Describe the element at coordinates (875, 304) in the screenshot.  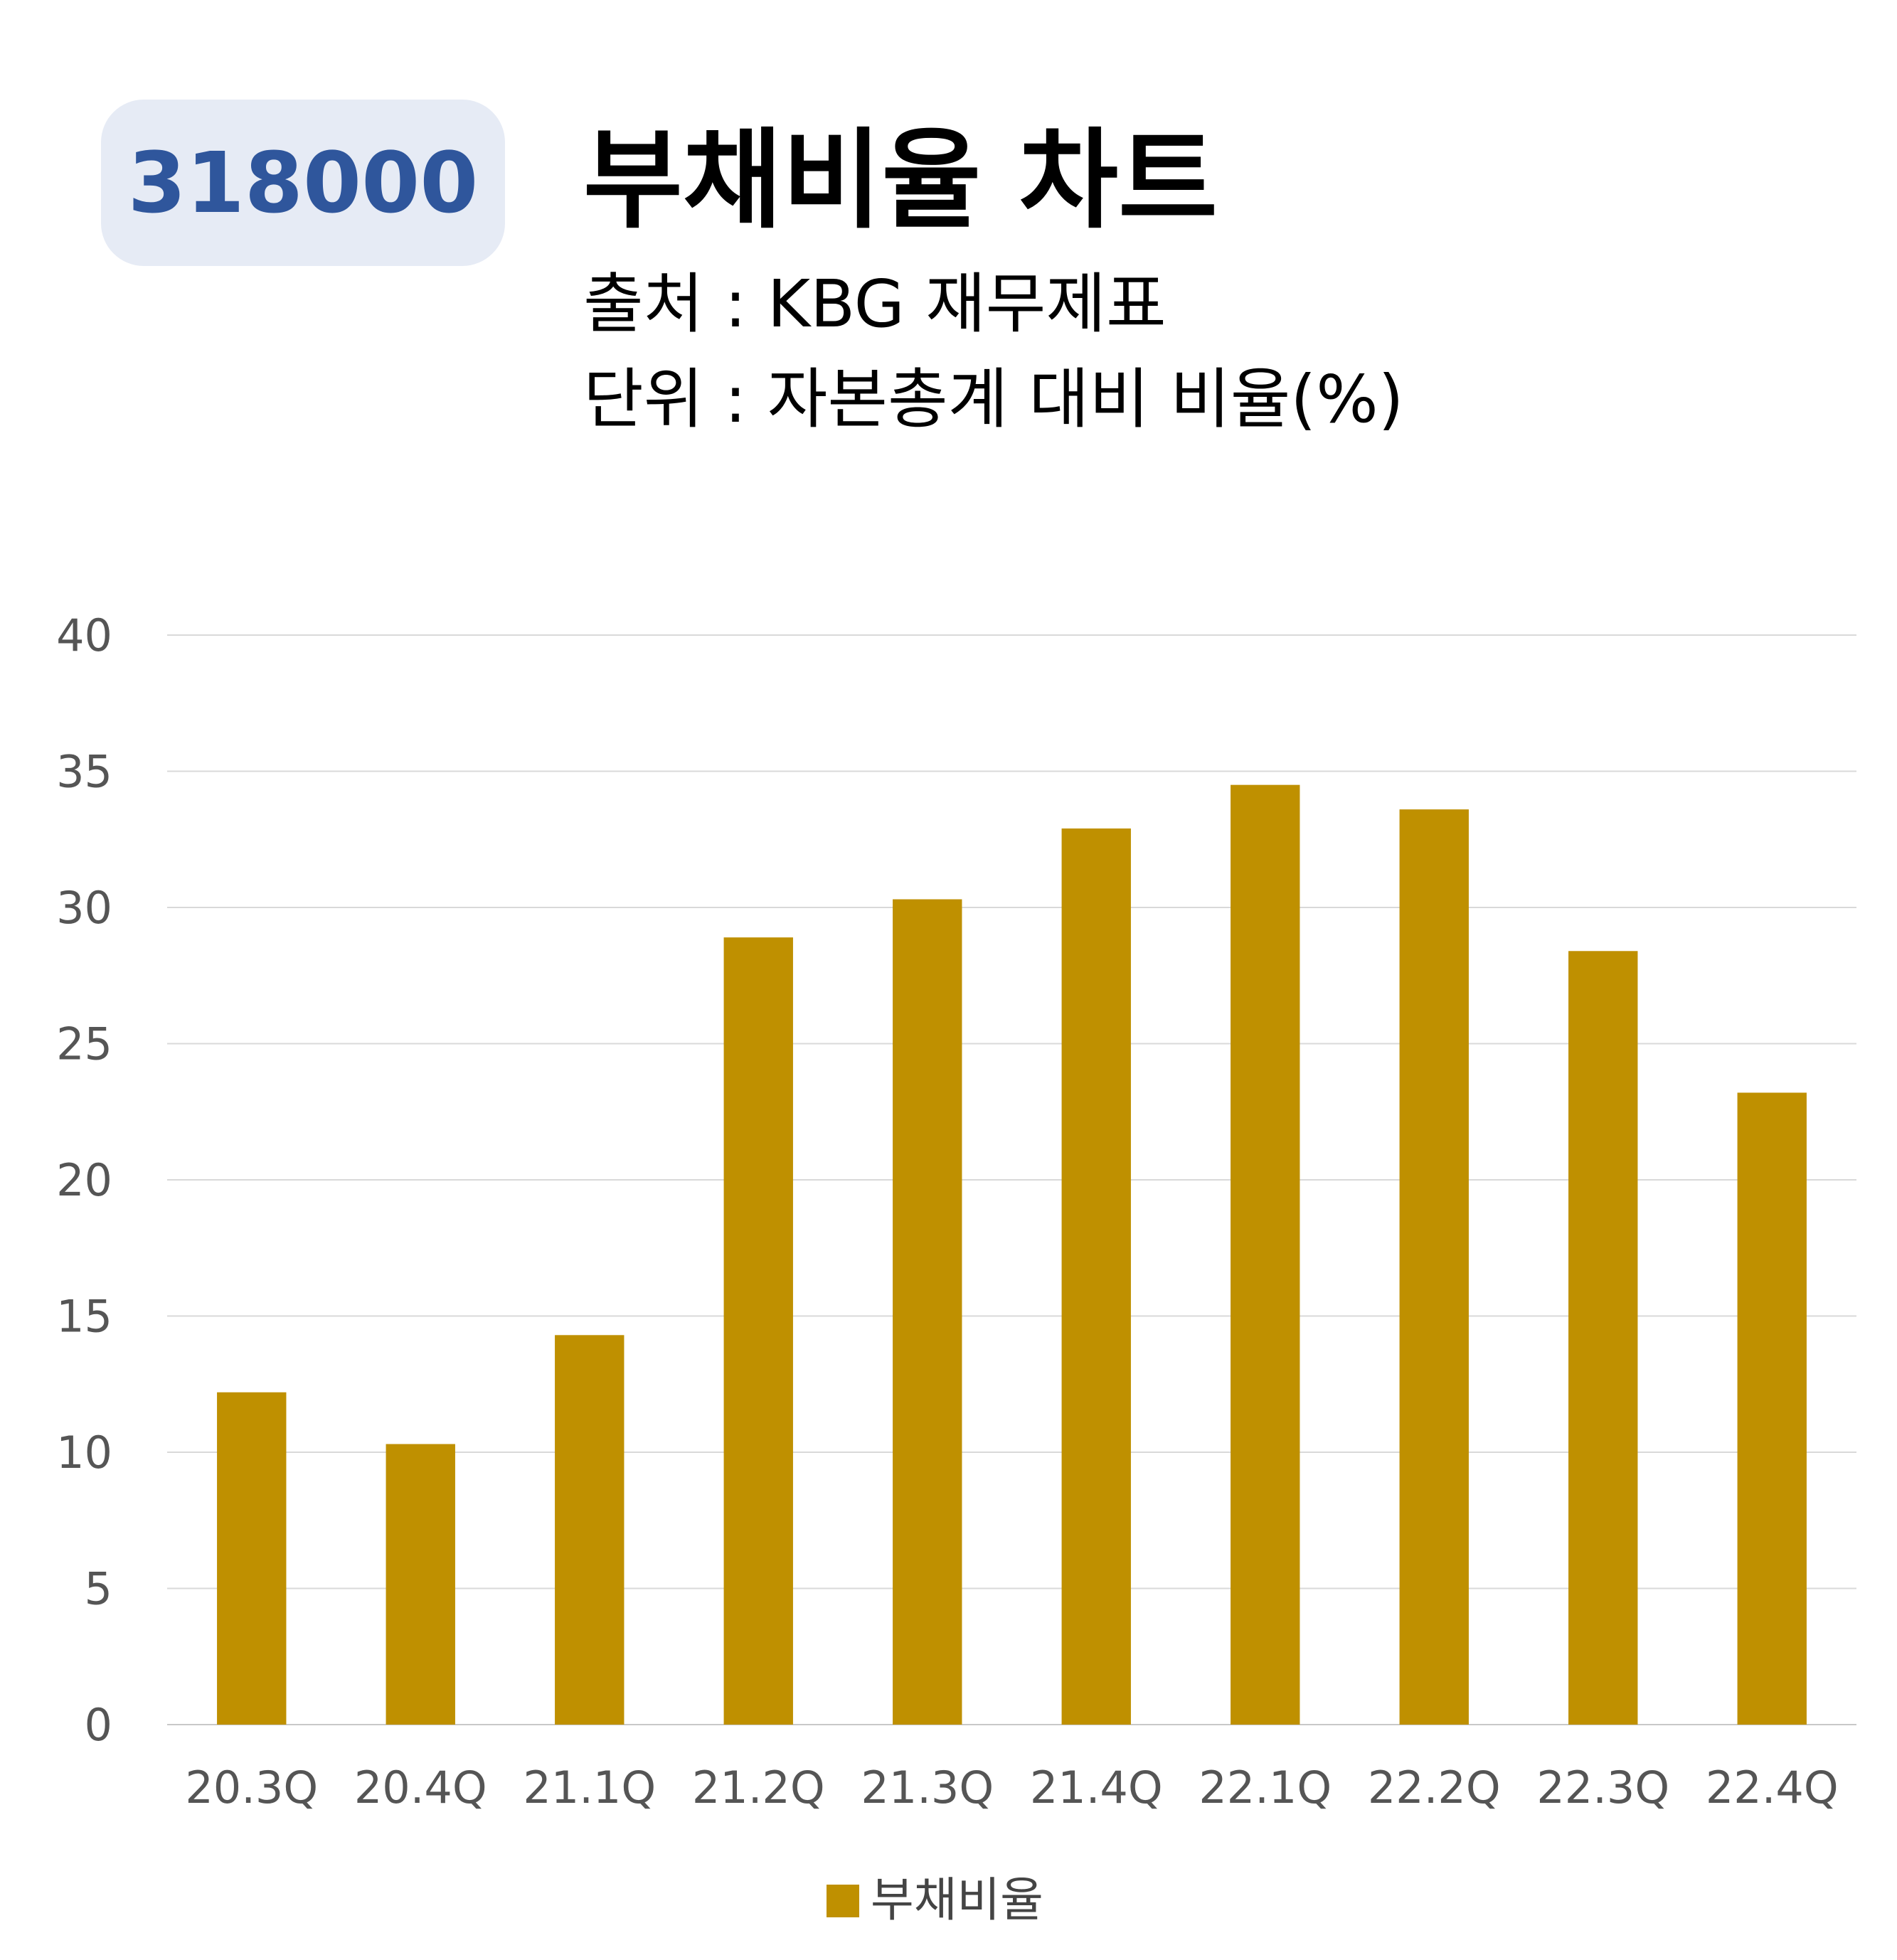
I see `source-note: 출처 : KBG 재무제표` at that location.